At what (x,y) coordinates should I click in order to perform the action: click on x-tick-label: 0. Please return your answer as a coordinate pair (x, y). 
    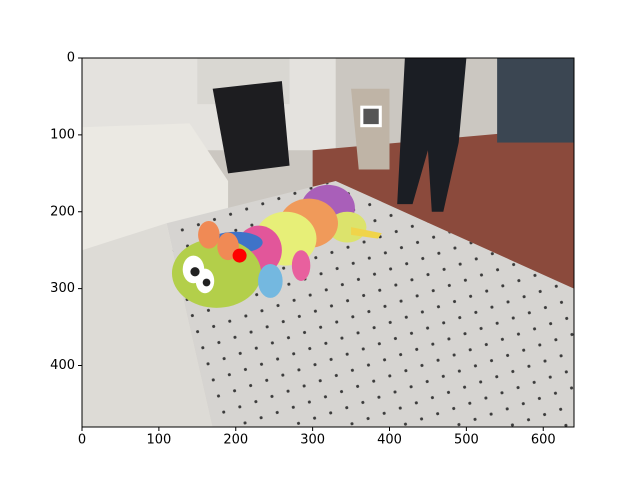
    Looking at the image, I should click on (82, 440).